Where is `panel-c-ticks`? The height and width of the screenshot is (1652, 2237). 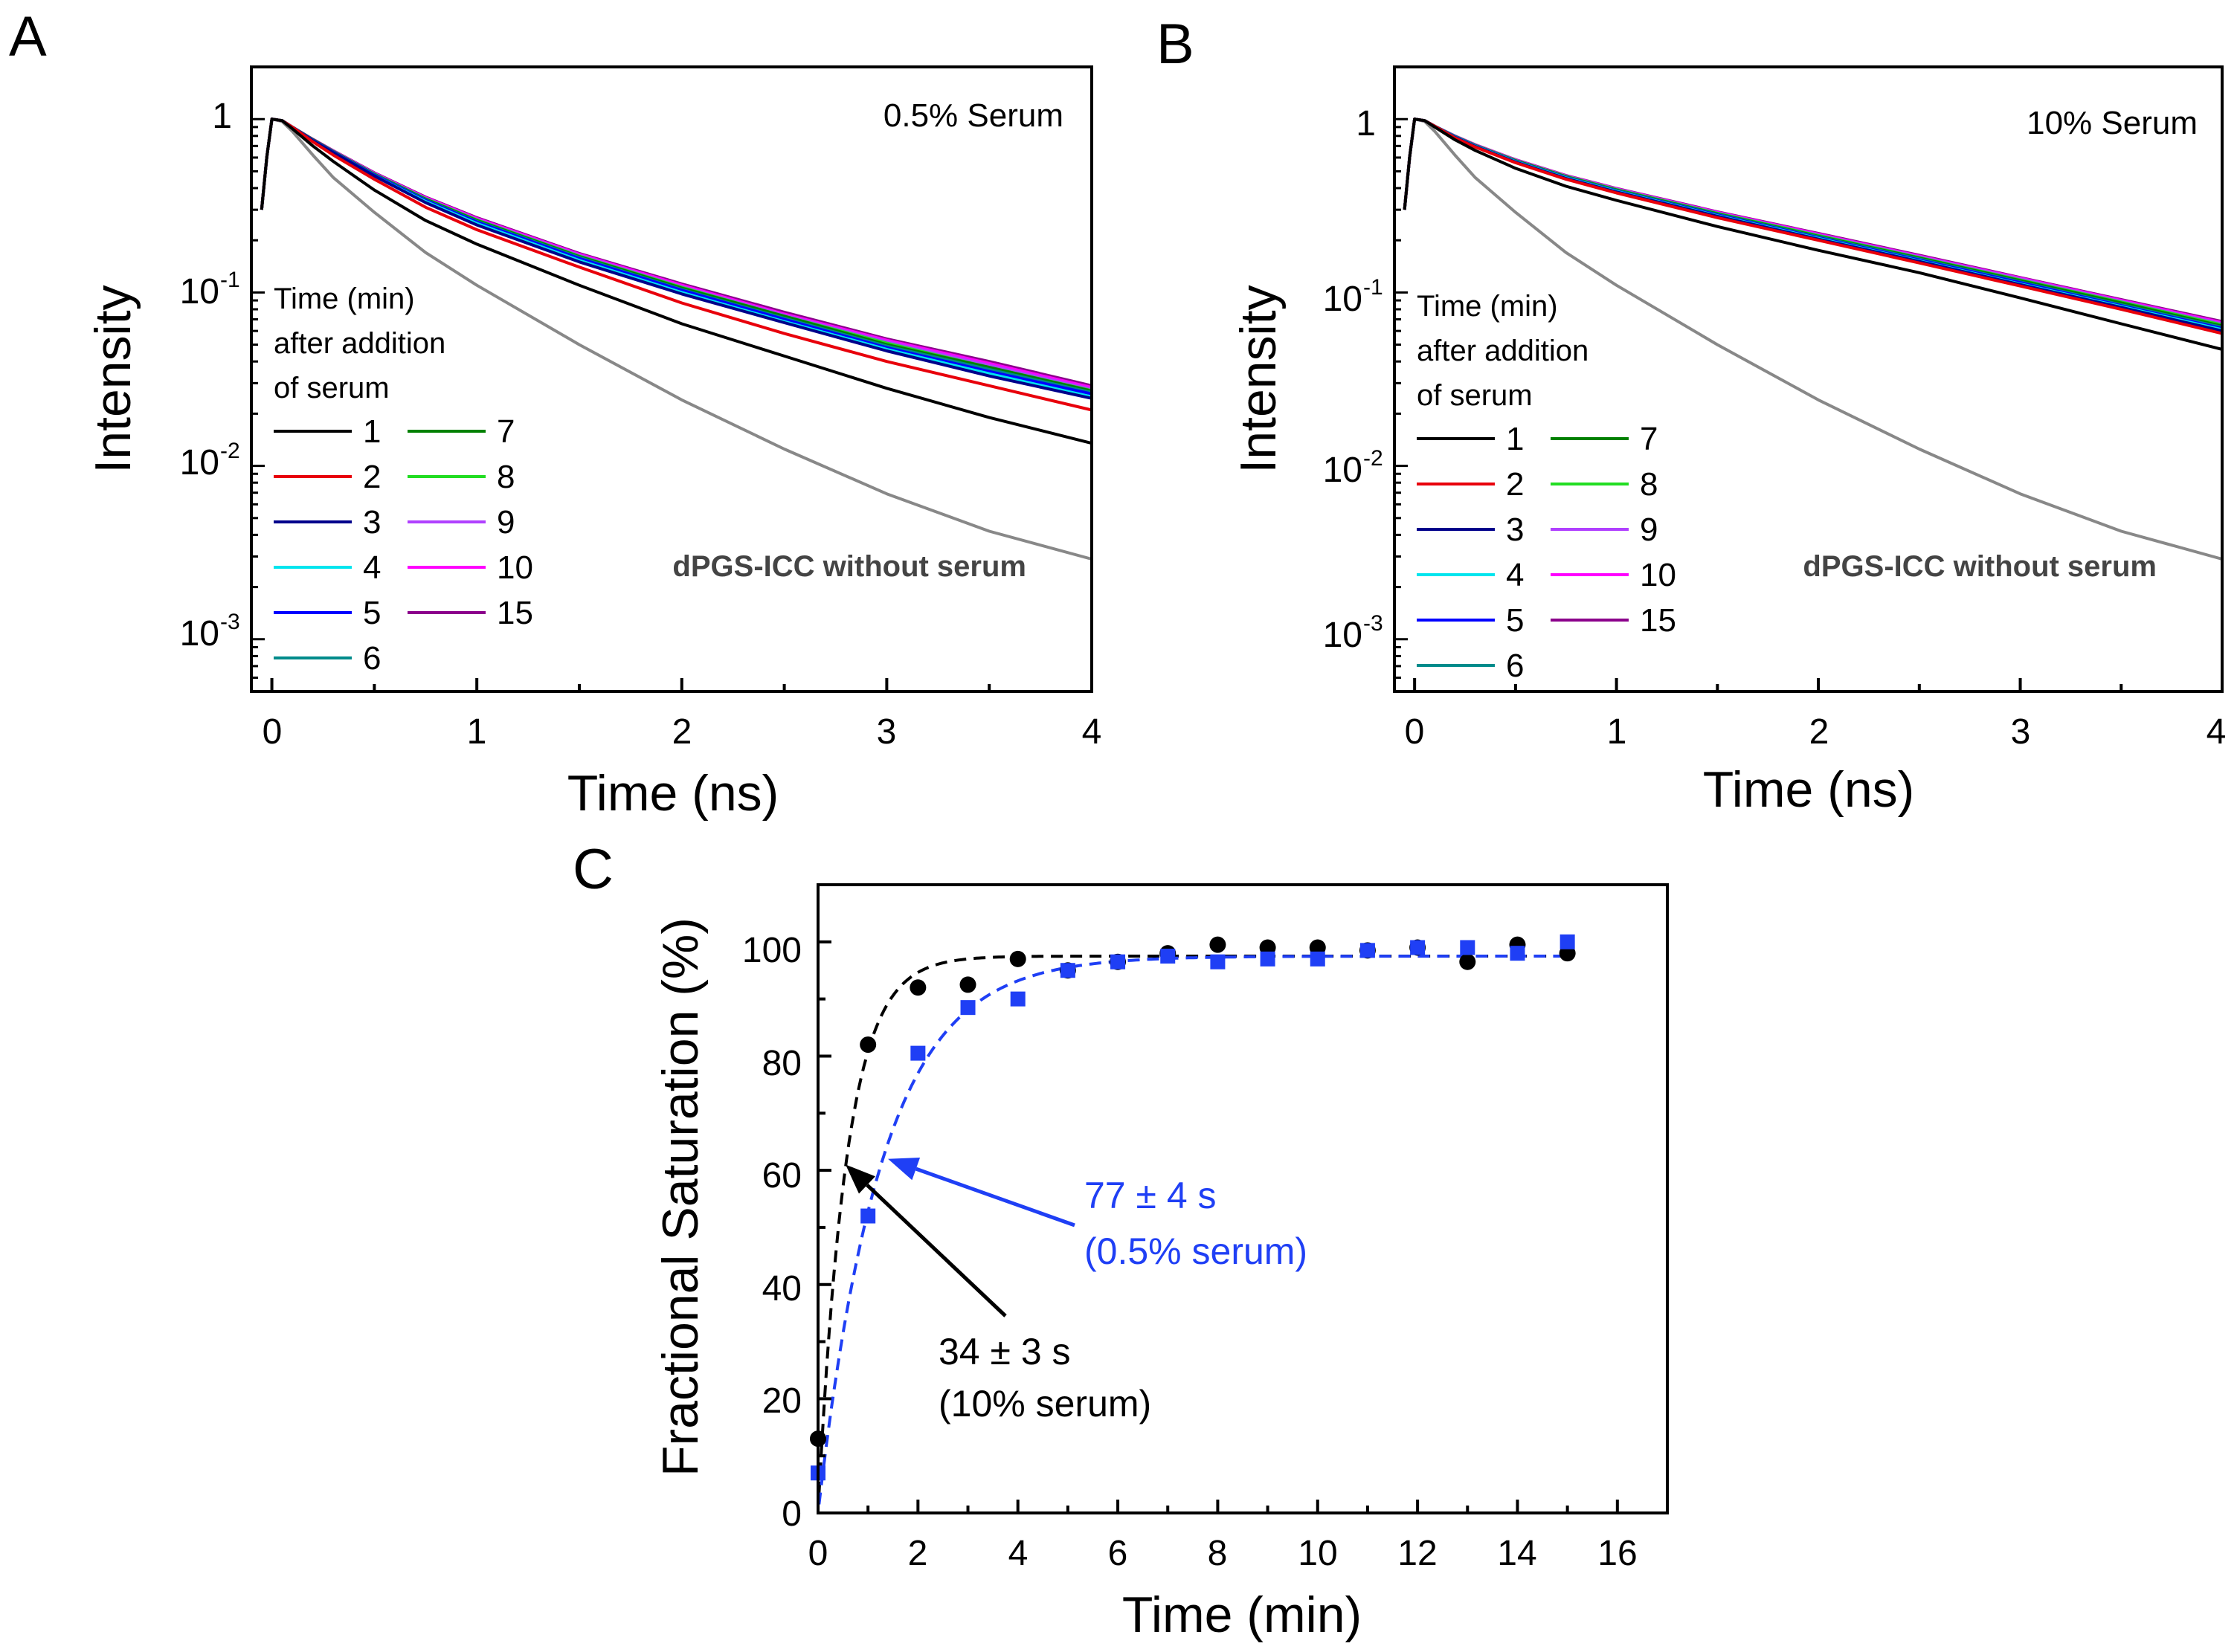 panel-c-ticks is located at coordinates (1243, 1198).